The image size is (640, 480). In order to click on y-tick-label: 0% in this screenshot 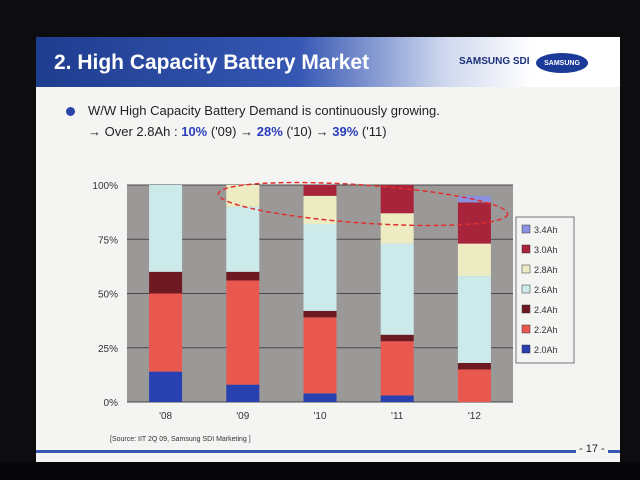, I will do `click(111, 403)`.